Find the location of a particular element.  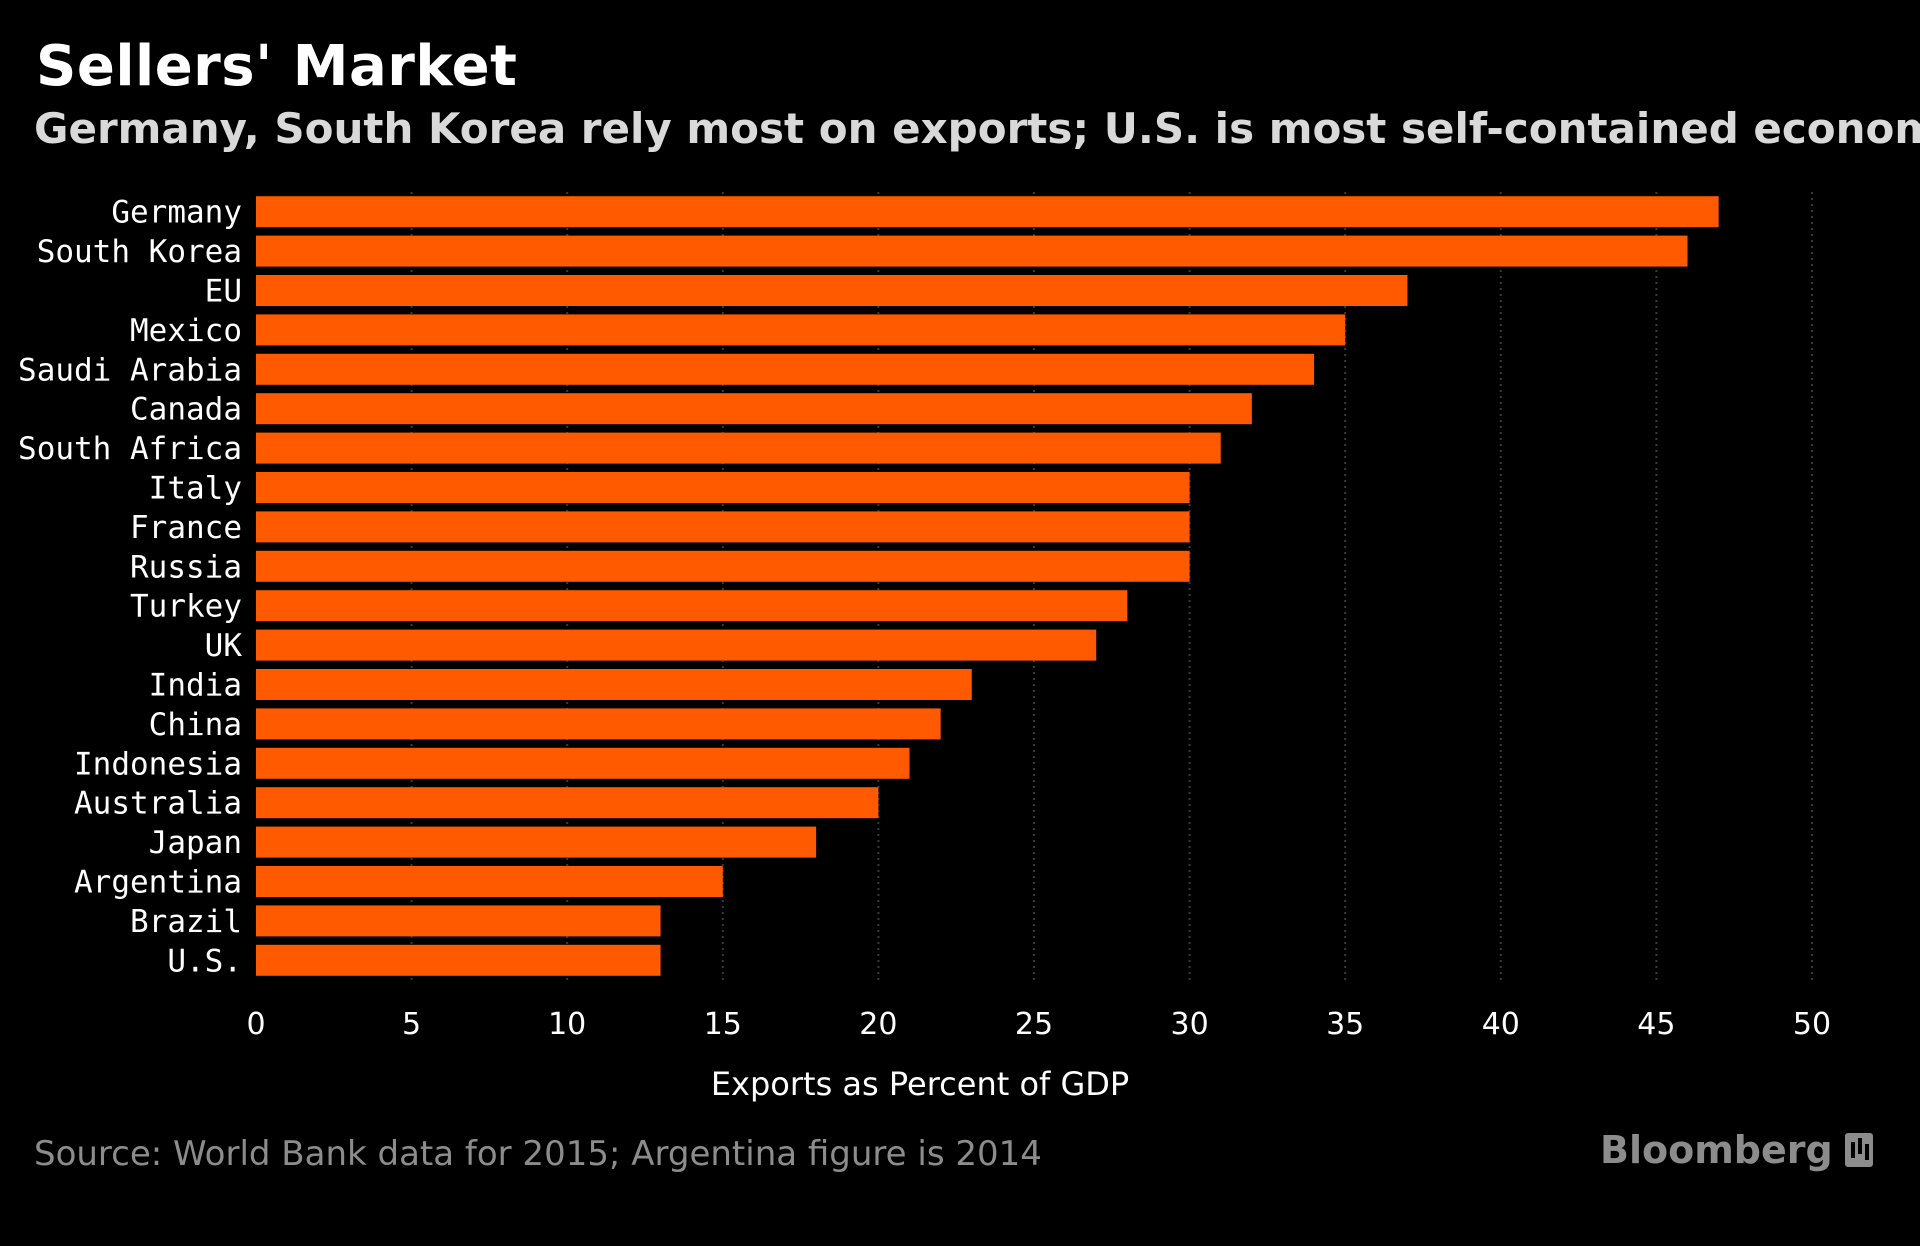

bar-south-africa is located at coordinates (738, 448).